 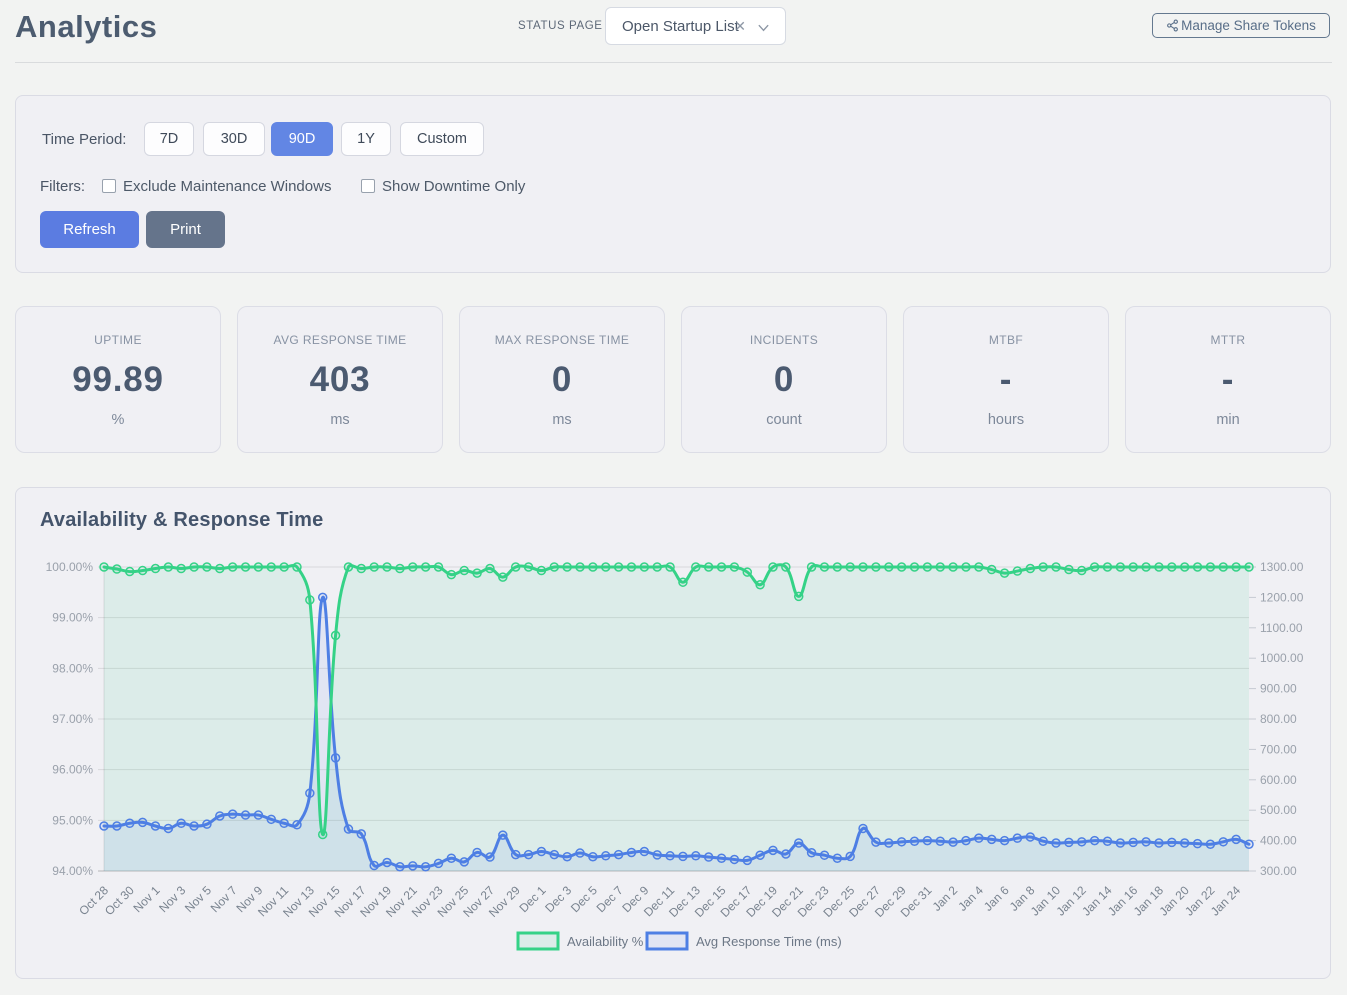 What do you see at coordinates (72, 871) in the screenshot?
I see `svg-text: 94.00%` at bounding box center [72, 871].